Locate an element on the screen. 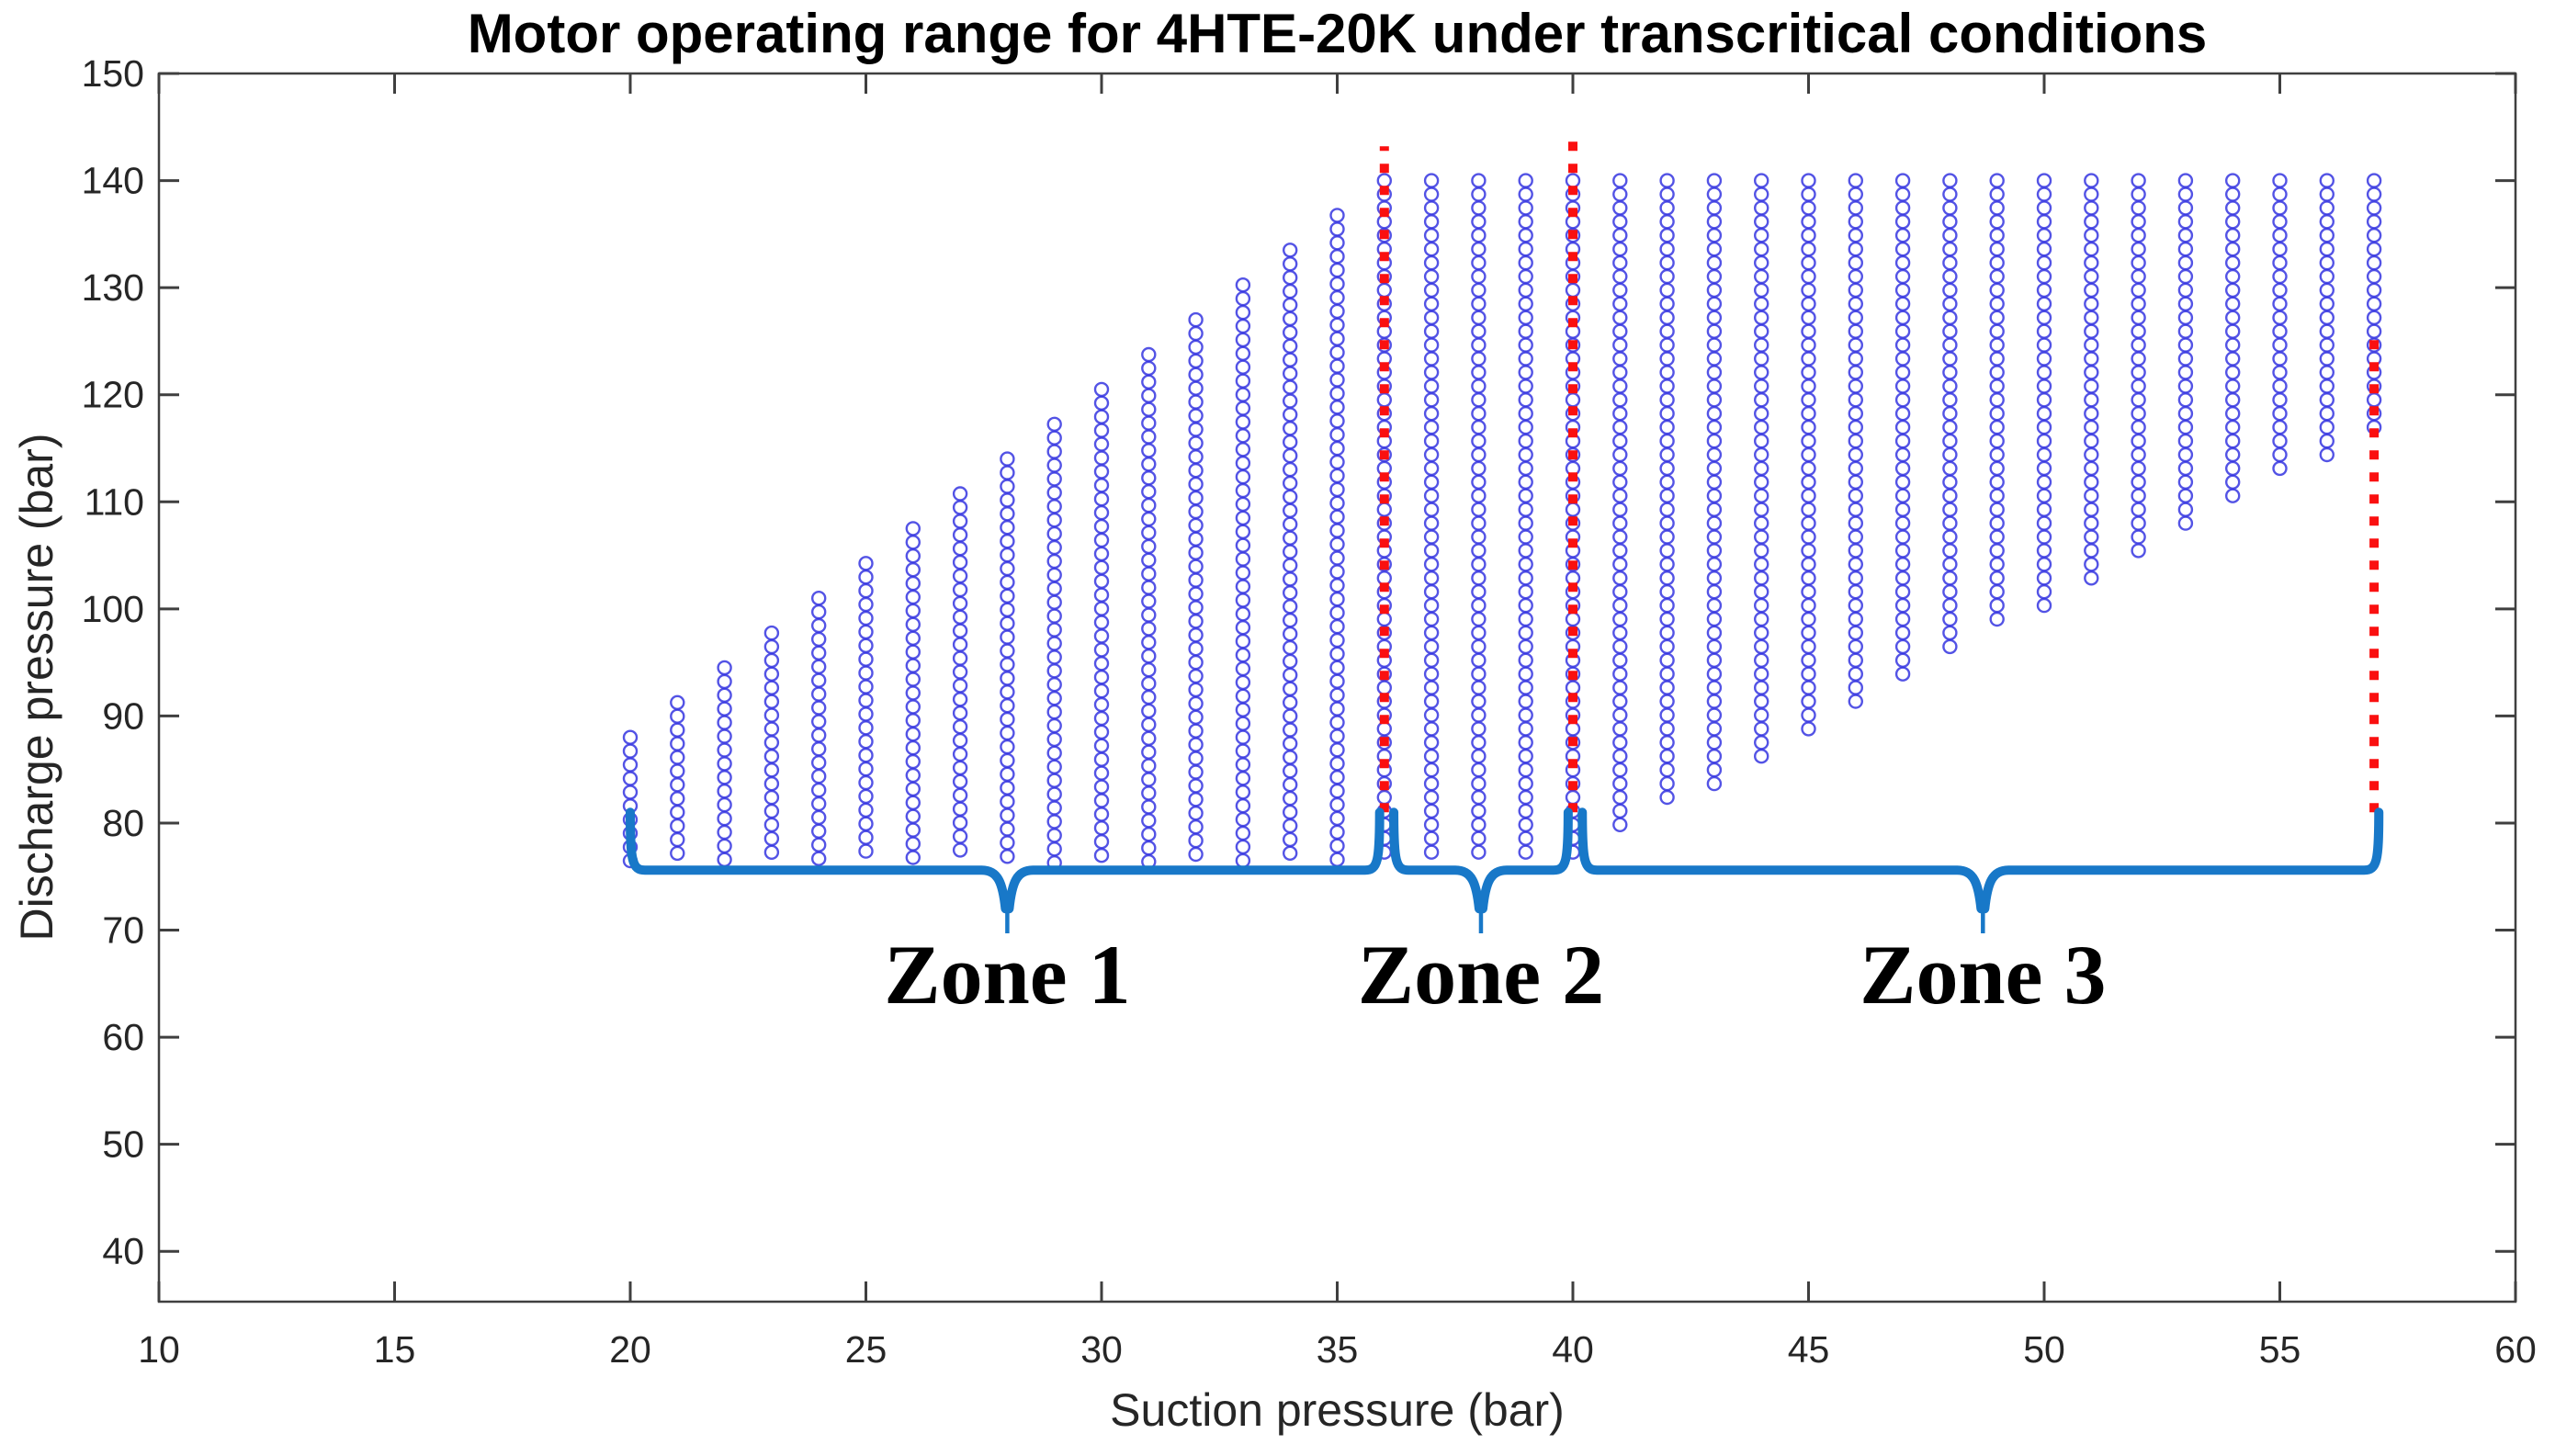  x-tick-label: 55 is located at coordinates (2280, 1349).